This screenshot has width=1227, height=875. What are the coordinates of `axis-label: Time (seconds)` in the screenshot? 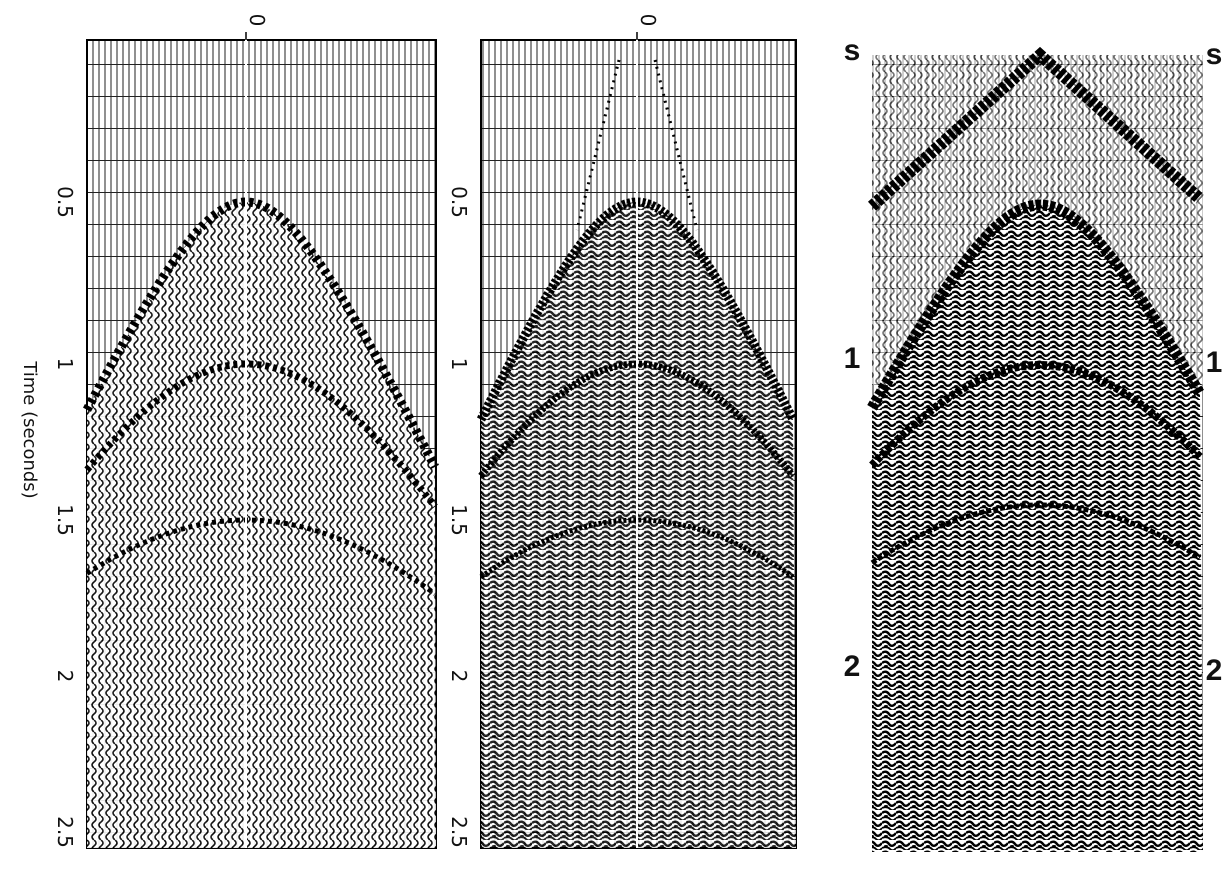 It's located at (29, 429).